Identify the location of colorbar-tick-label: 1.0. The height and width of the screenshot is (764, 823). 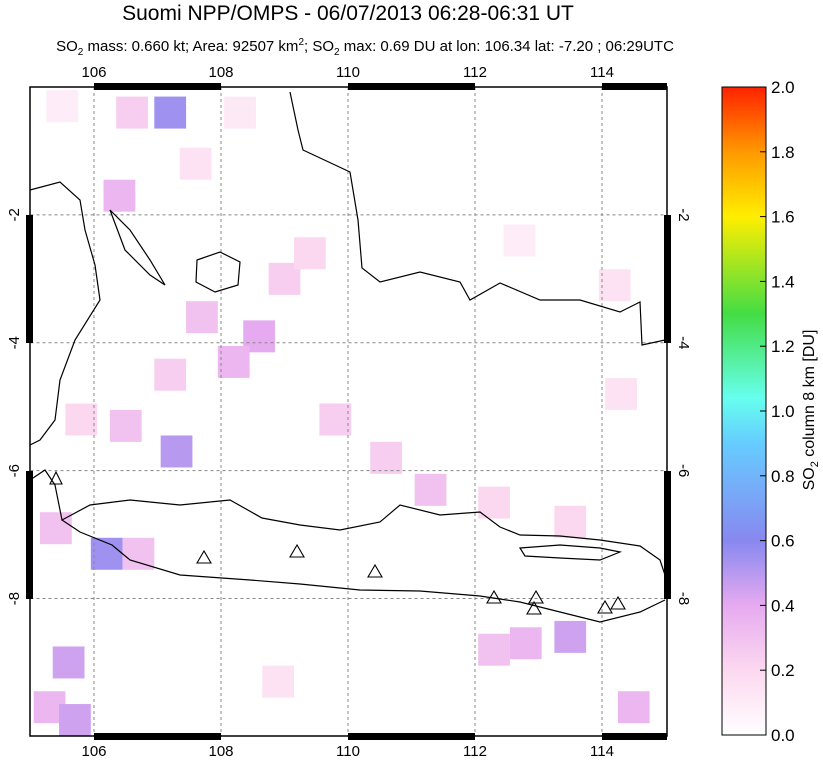
(783, 411).